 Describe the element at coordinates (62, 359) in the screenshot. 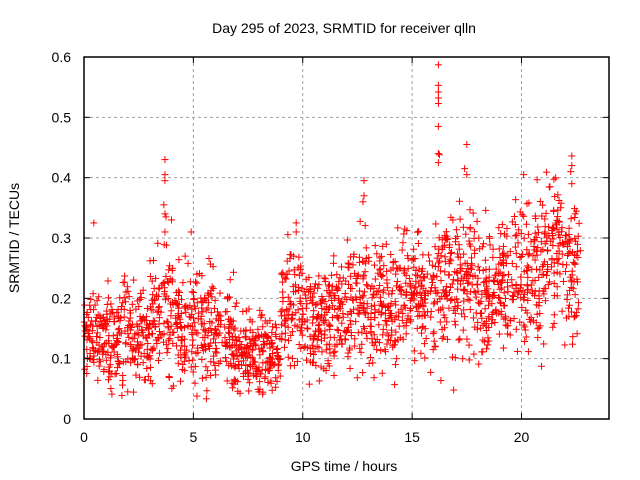

I see `y-tick-label: 0.1` at that location.